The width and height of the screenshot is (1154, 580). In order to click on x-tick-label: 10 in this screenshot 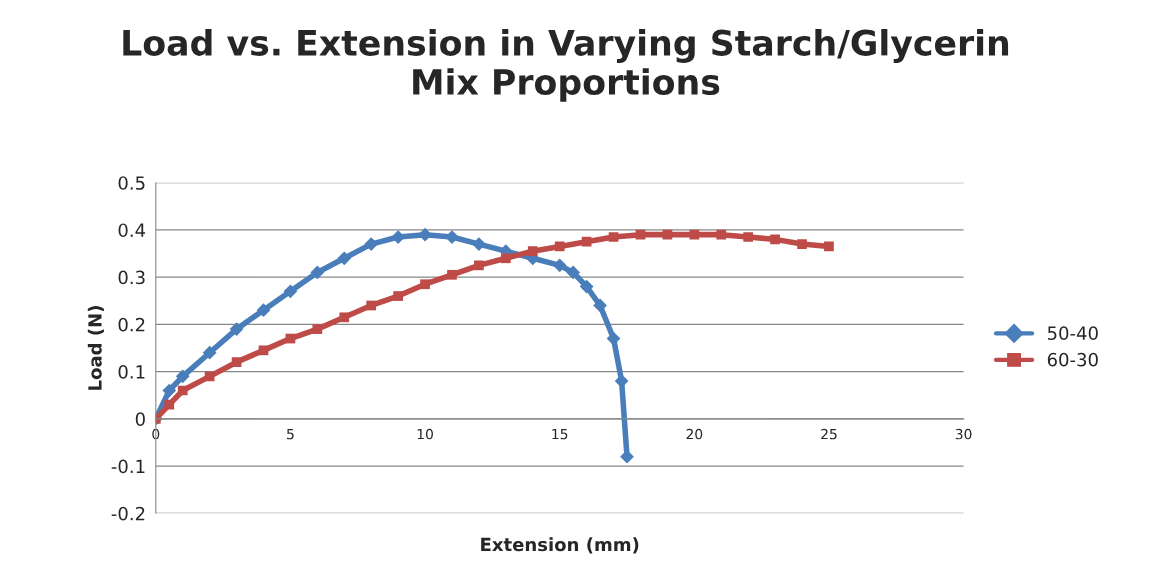, I will do `click(425, 434)`.